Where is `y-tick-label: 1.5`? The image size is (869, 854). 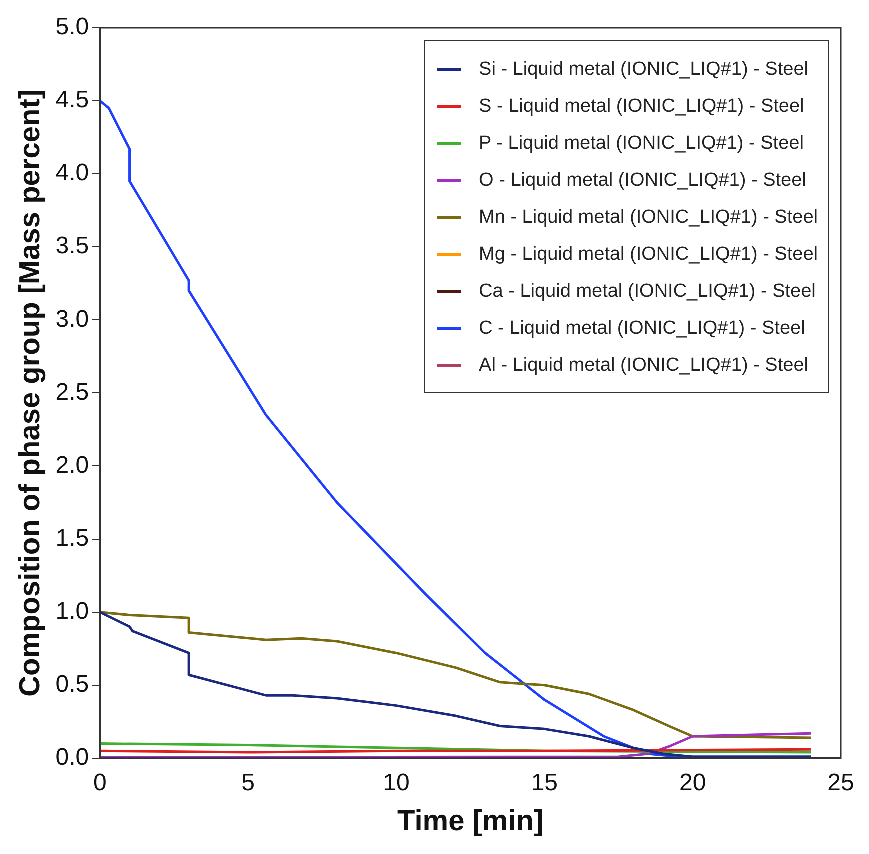
y-tick-label: 1.5 is located at coordinates (73, 538).